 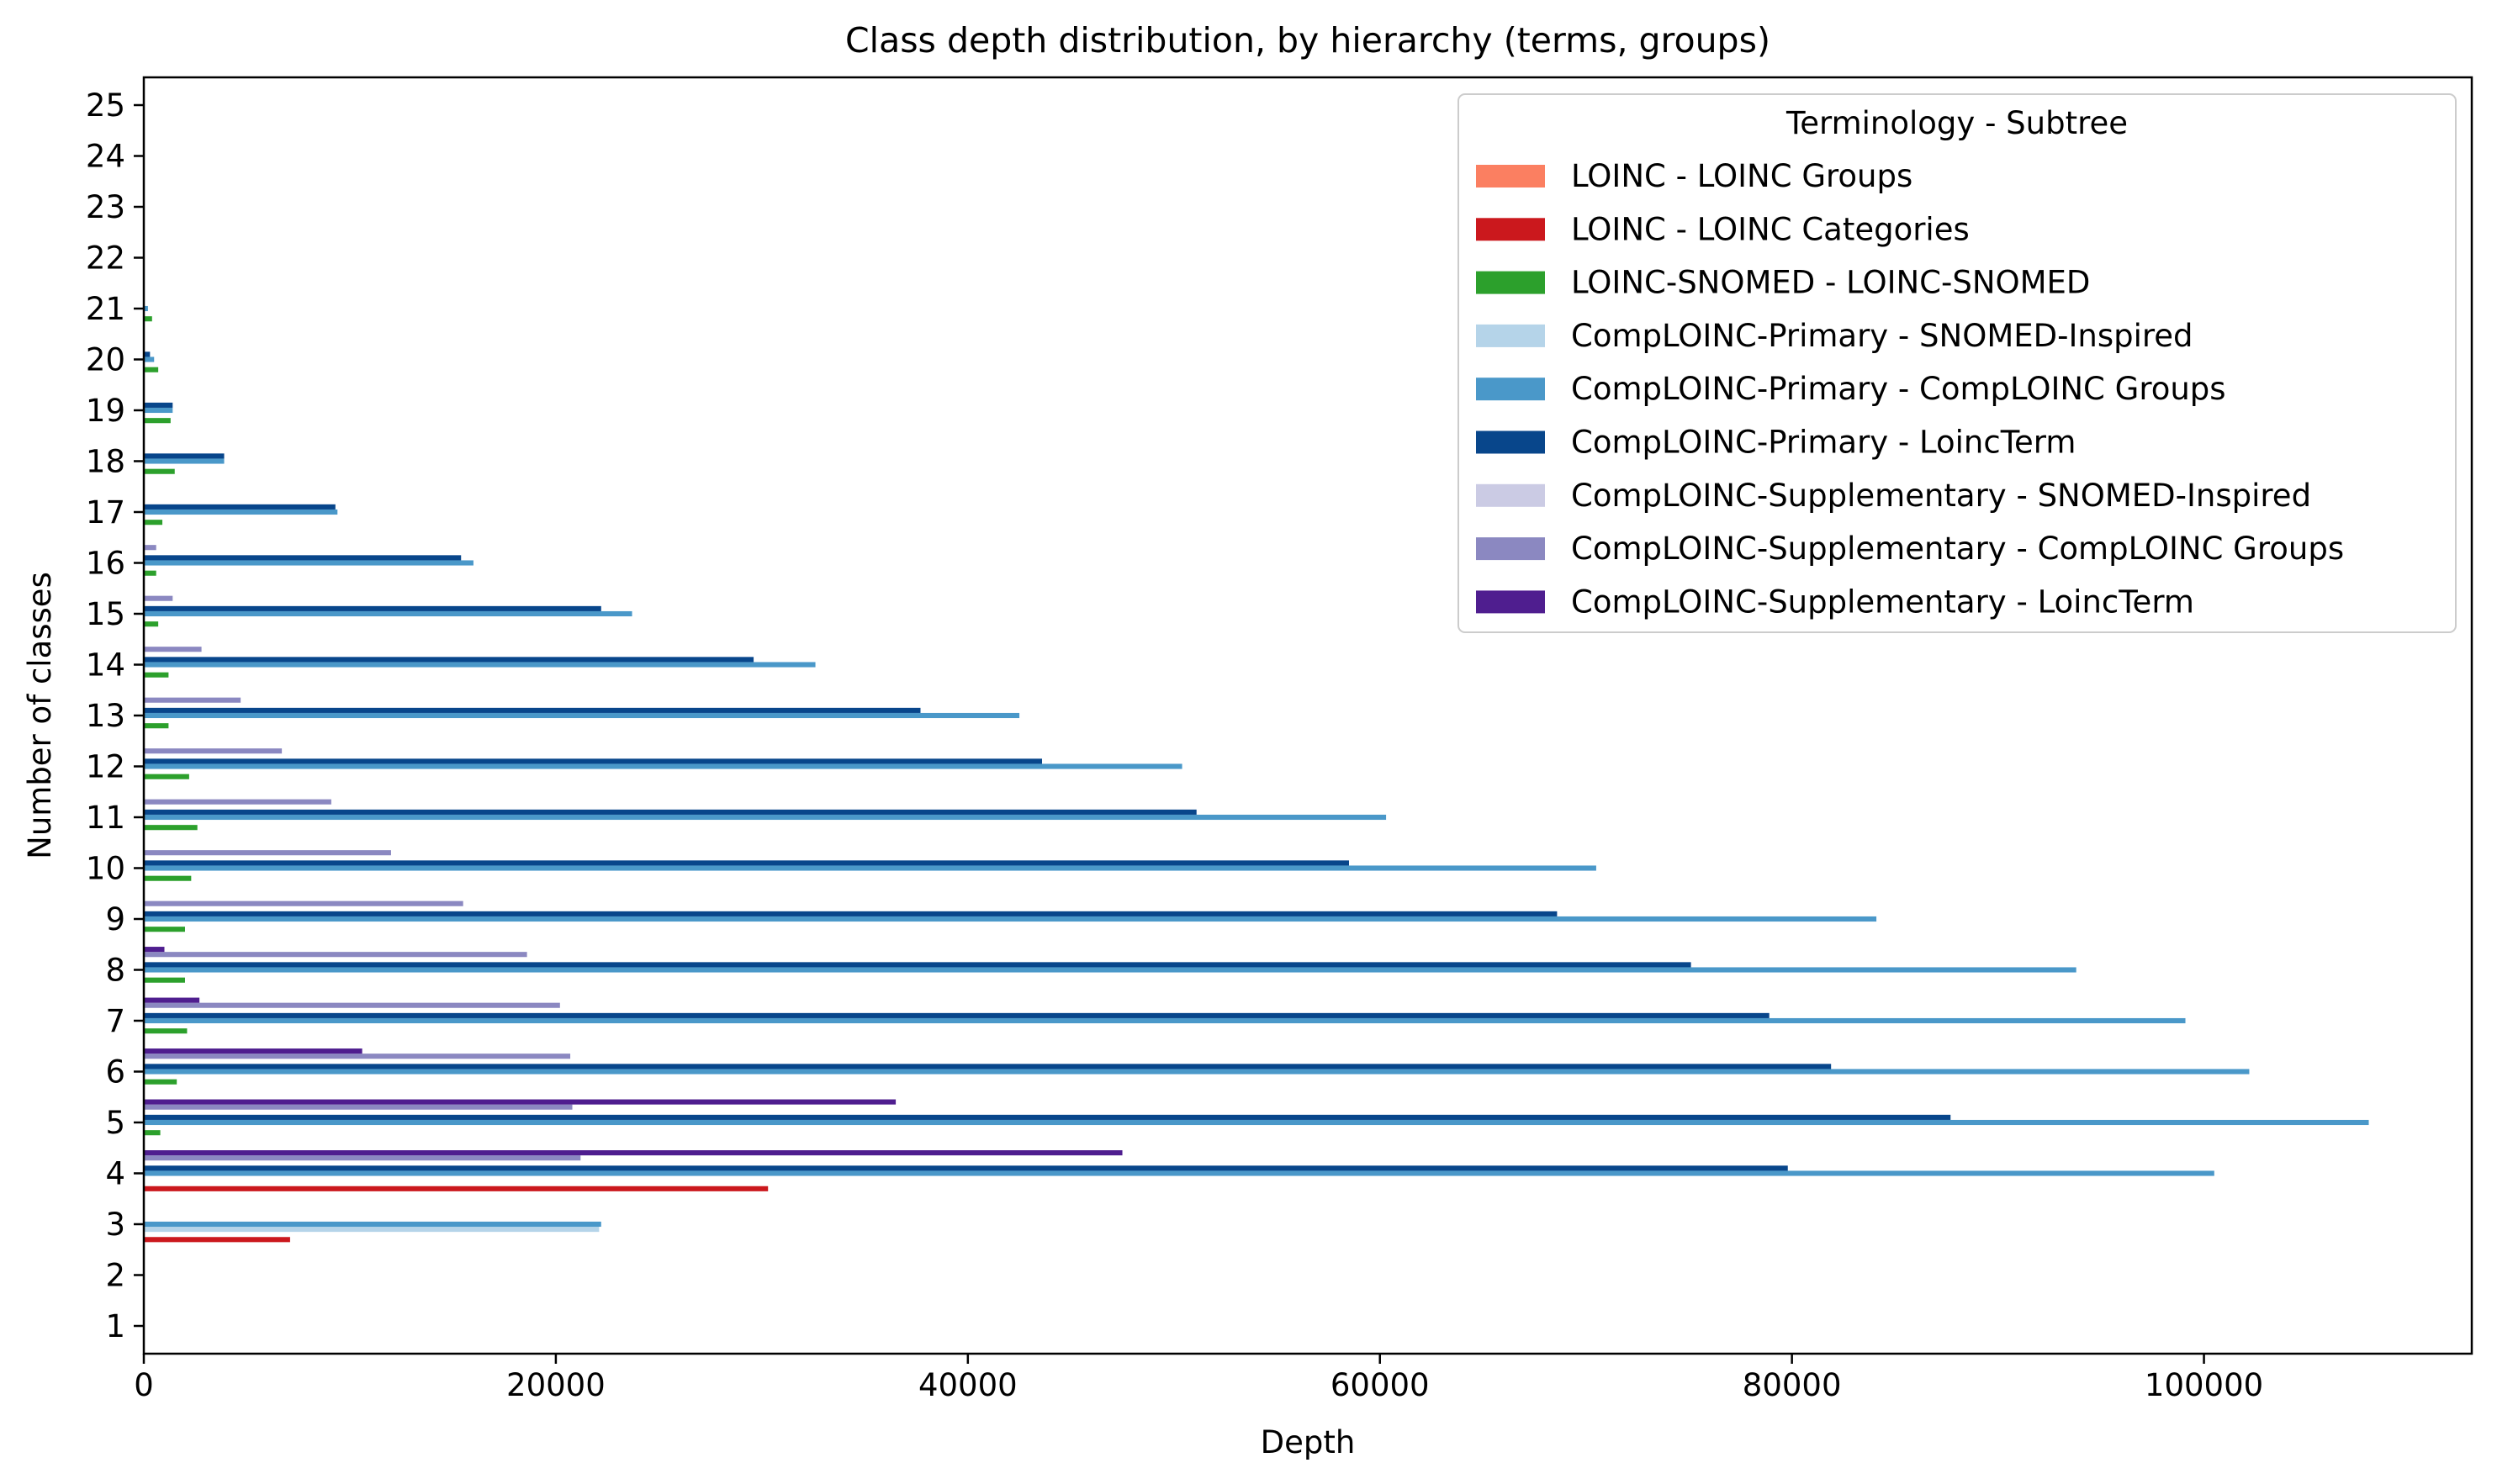 I want to click on y-tick-label: 5, so click(x=115, y=1123).